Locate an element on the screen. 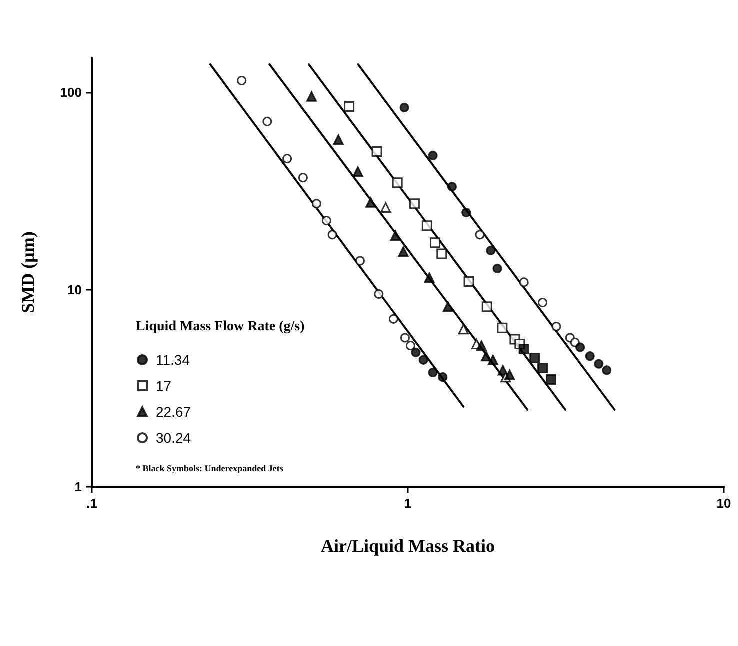  legend-label: 22.67 is located at coordinates (174, 412).